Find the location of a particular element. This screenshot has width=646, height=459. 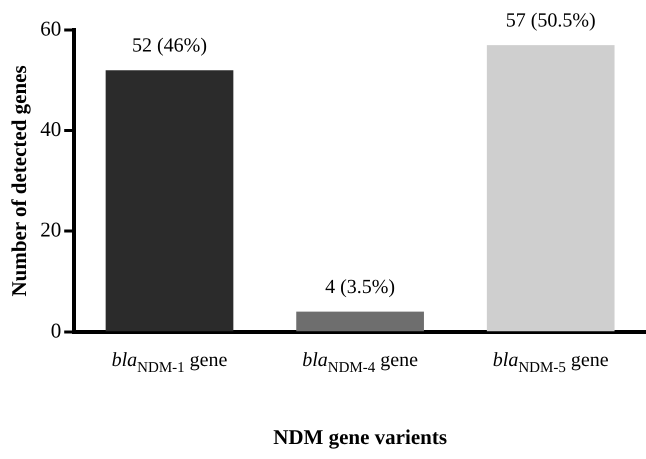

data-label: 4 (3.5%) is located at coordinates (360, 287).